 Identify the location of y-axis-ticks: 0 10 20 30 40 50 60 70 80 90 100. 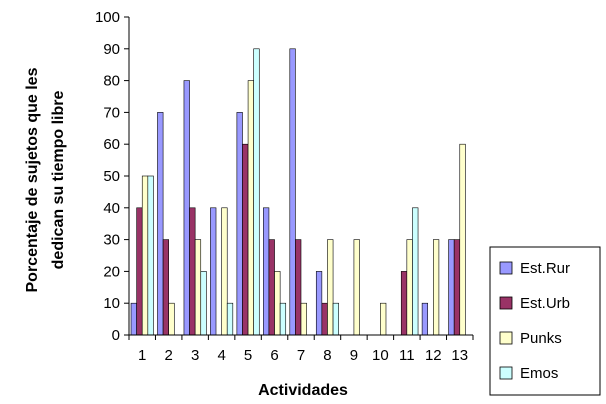
(112, 176).